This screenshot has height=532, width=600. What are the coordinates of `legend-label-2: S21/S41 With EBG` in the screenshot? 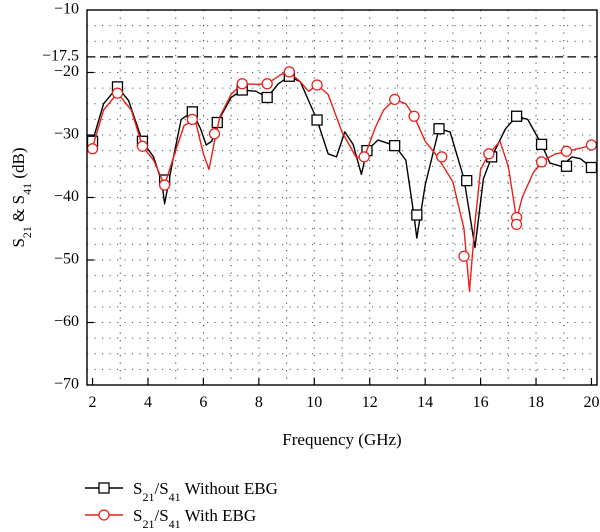 It's located at (194, 518).